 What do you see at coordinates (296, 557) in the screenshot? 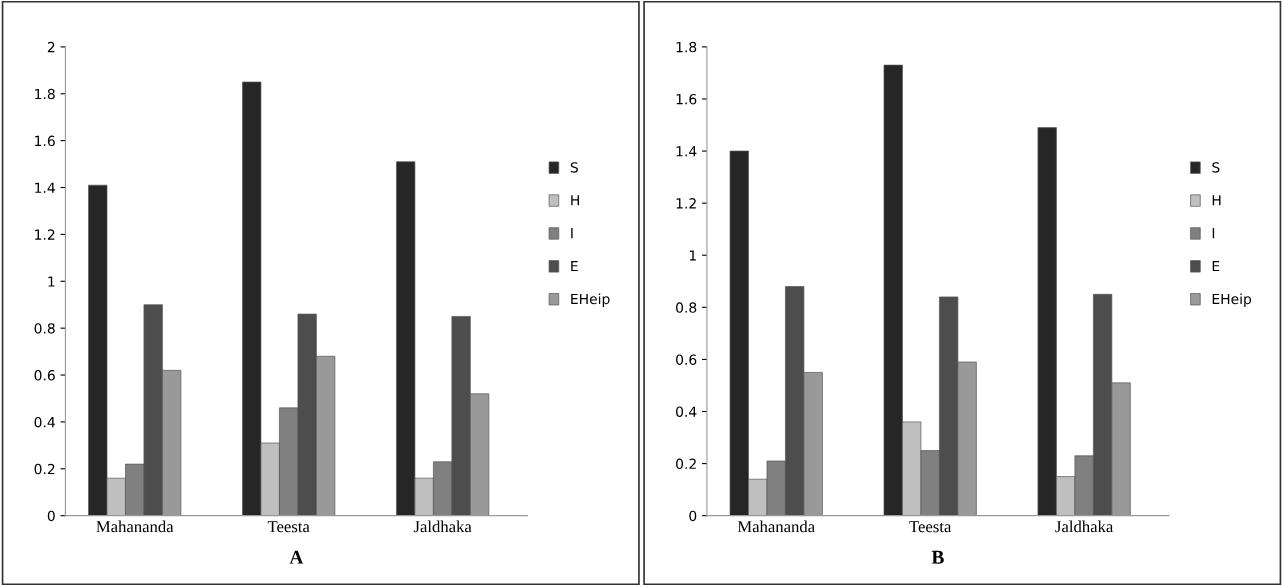
I see `text: A` at bounding box center [296, 557].